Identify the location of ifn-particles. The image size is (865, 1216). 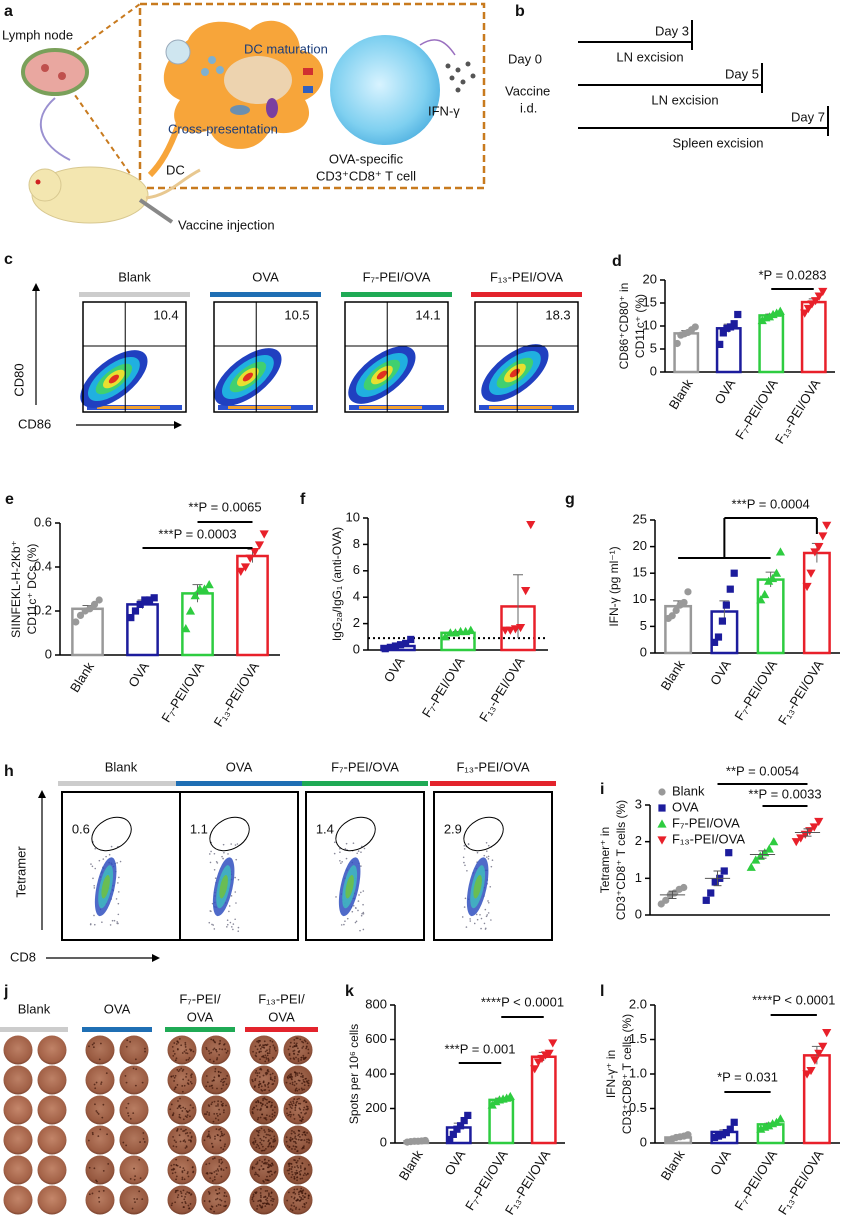
(460, 77).